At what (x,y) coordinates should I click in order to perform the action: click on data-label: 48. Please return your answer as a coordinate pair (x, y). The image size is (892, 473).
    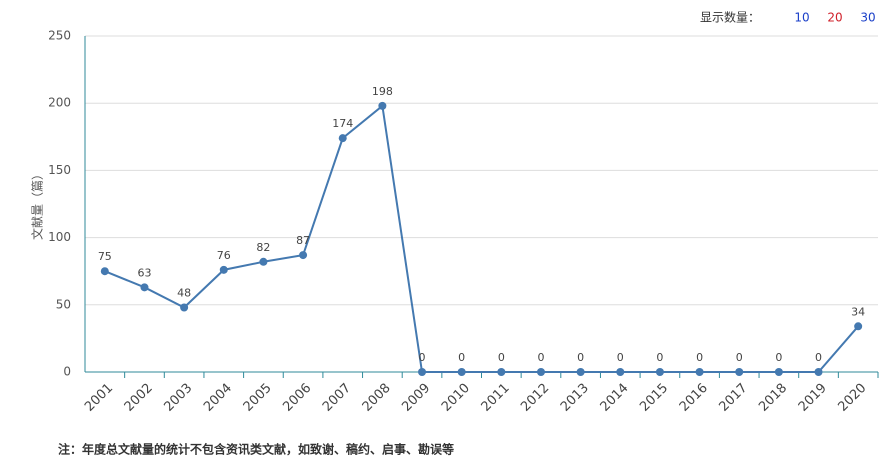
    Looking at the image, I should click on (184, 292).